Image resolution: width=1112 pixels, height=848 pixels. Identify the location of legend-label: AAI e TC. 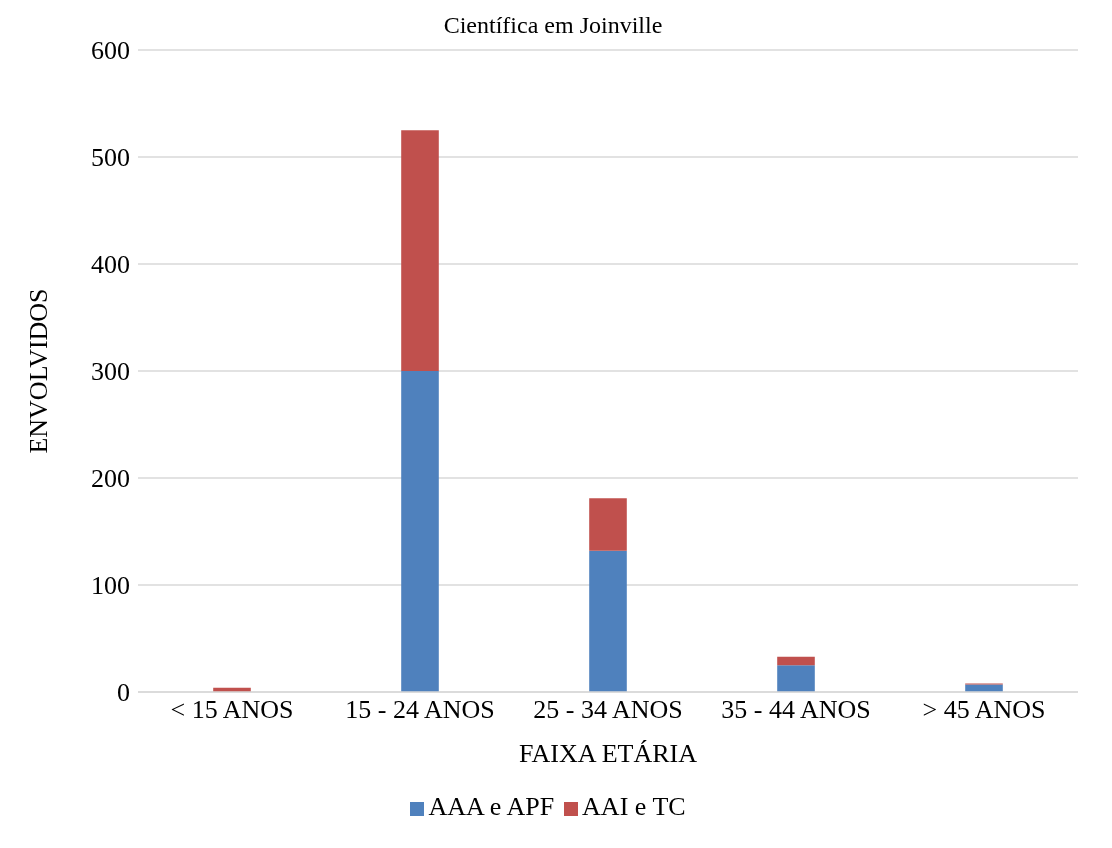
(634, 806).